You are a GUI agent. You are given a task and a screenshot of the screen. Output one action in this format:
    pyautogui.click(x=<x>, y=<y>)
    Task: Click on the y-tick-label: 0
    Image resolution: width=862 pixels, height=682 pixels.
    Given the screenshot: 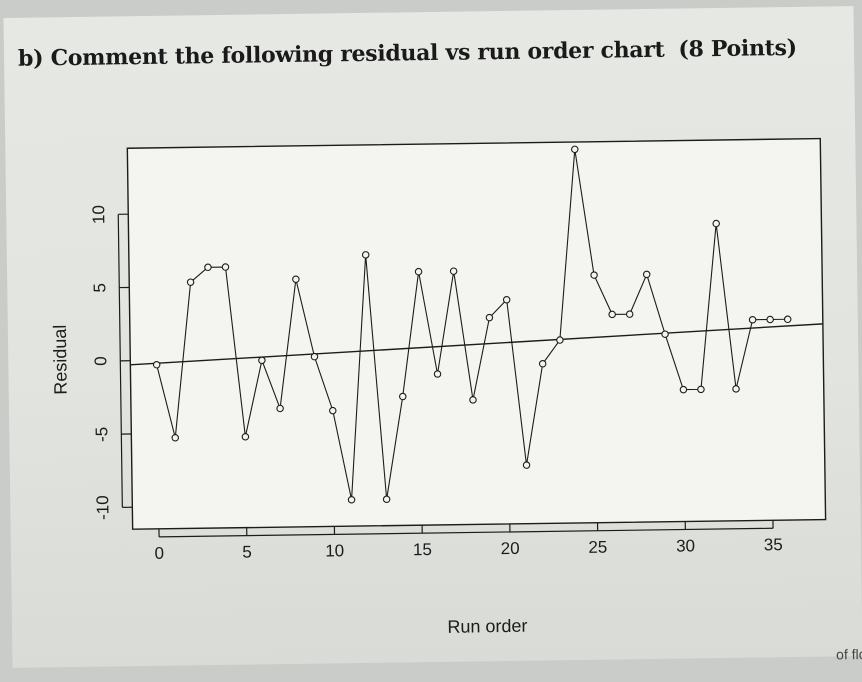 What is the action you would take?
    pyautogui.click(x=100, y=361)
    